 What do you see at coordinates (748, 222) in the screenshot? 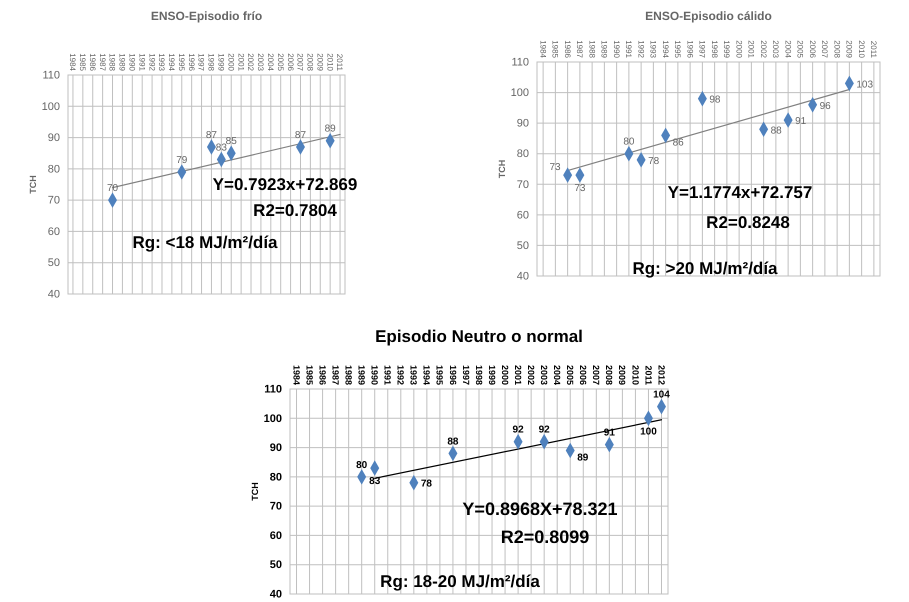
I see `annotation: R2=0.8248` at bounding box center [748, 222].